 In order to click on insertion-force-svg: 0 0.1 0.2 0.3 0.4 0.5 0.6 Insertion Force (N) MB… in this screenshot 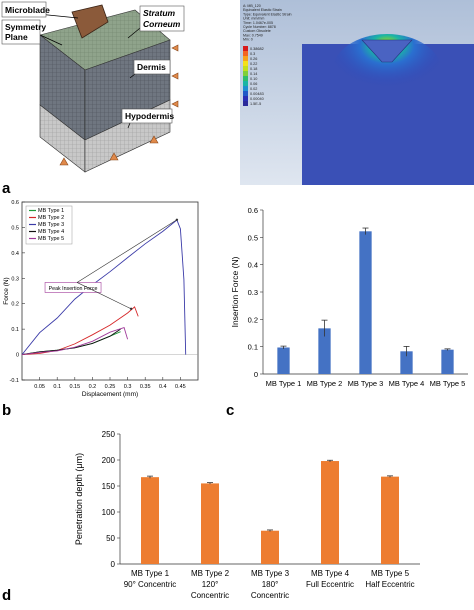, I will do `click(349, 297)`.